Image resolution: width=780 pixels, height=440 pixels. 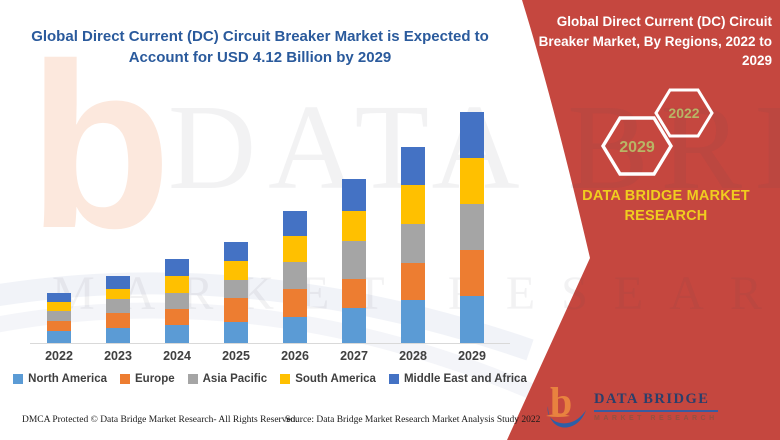 I want to click on logo-subtitle: MARKET RESEARCH, so click(x=656, y=418).